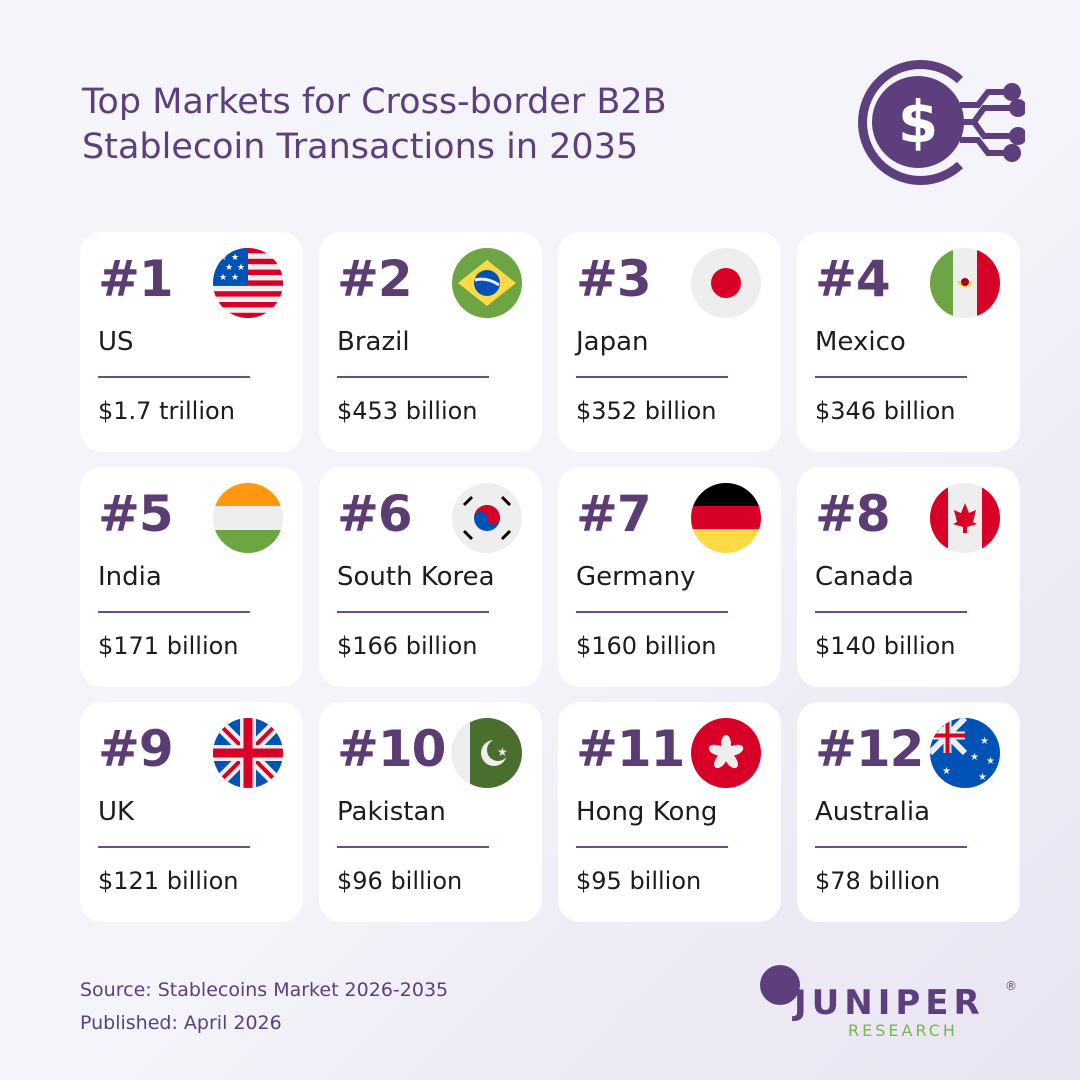 The height and width of the screenshot is (1080, 1080). I want to click on rank: #8, so click(853, 514).